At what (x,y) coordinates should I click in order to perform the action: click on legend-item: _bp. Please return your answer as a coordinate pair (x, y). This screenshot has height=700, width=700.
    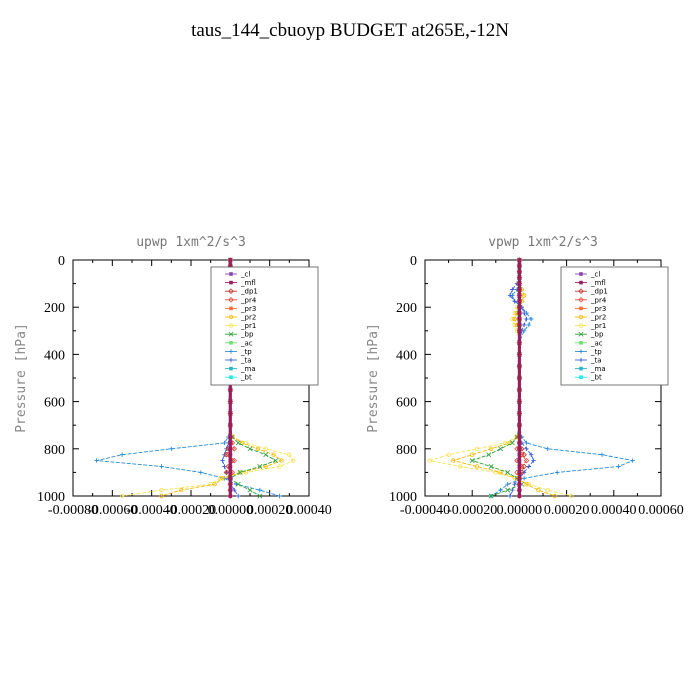
    Looking at the image, I should click on (589, 335).